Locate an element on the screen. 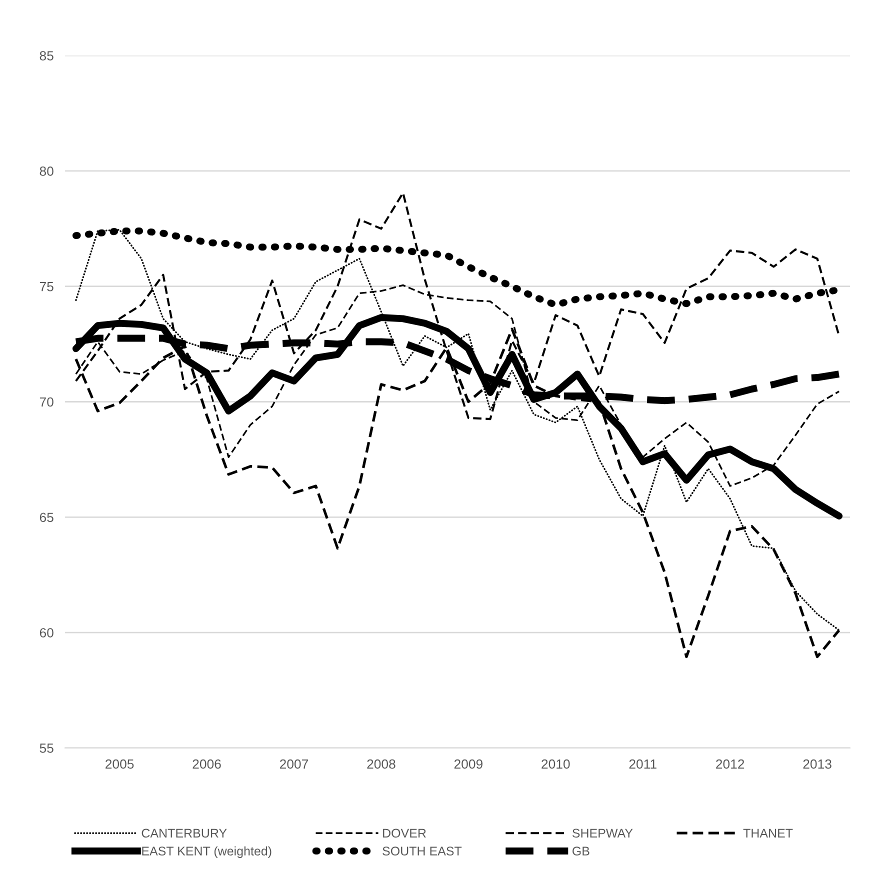 This screenshot has width=879, height=882. x-tick-label: 2007 is located at coordinates (294, 764).